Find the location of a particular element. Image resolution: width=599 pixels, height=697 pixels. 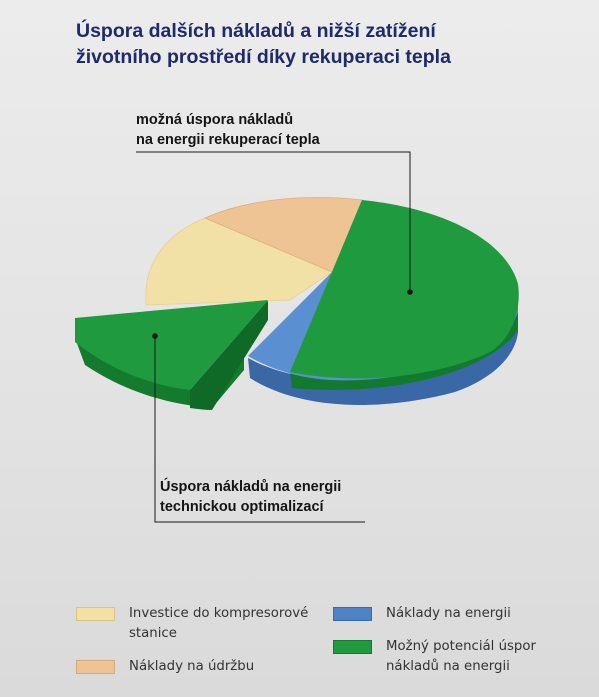

legend-label-udrzba: Náklady na údržbu is located at coordinates (192, 666).